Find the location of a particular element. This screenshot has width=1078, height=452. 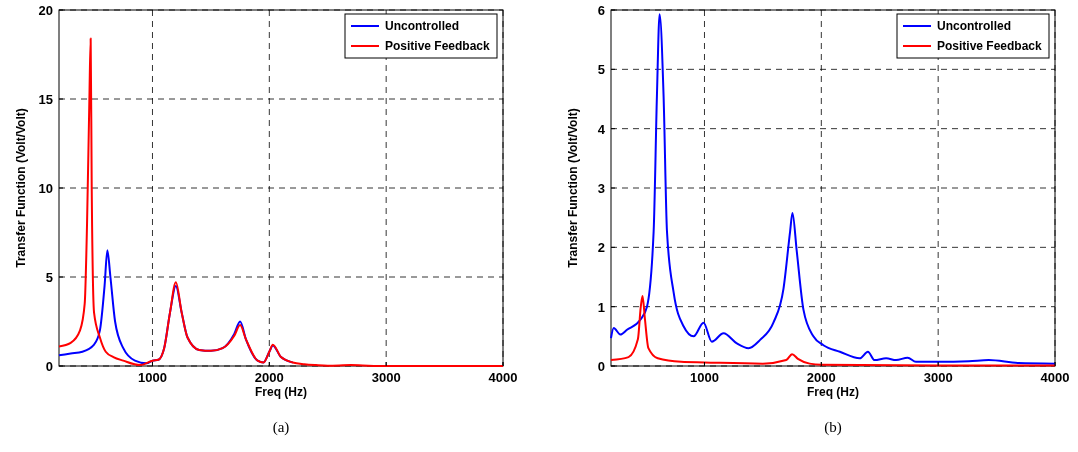

y-tick-label: 10 is located at coordinates (45, 188).